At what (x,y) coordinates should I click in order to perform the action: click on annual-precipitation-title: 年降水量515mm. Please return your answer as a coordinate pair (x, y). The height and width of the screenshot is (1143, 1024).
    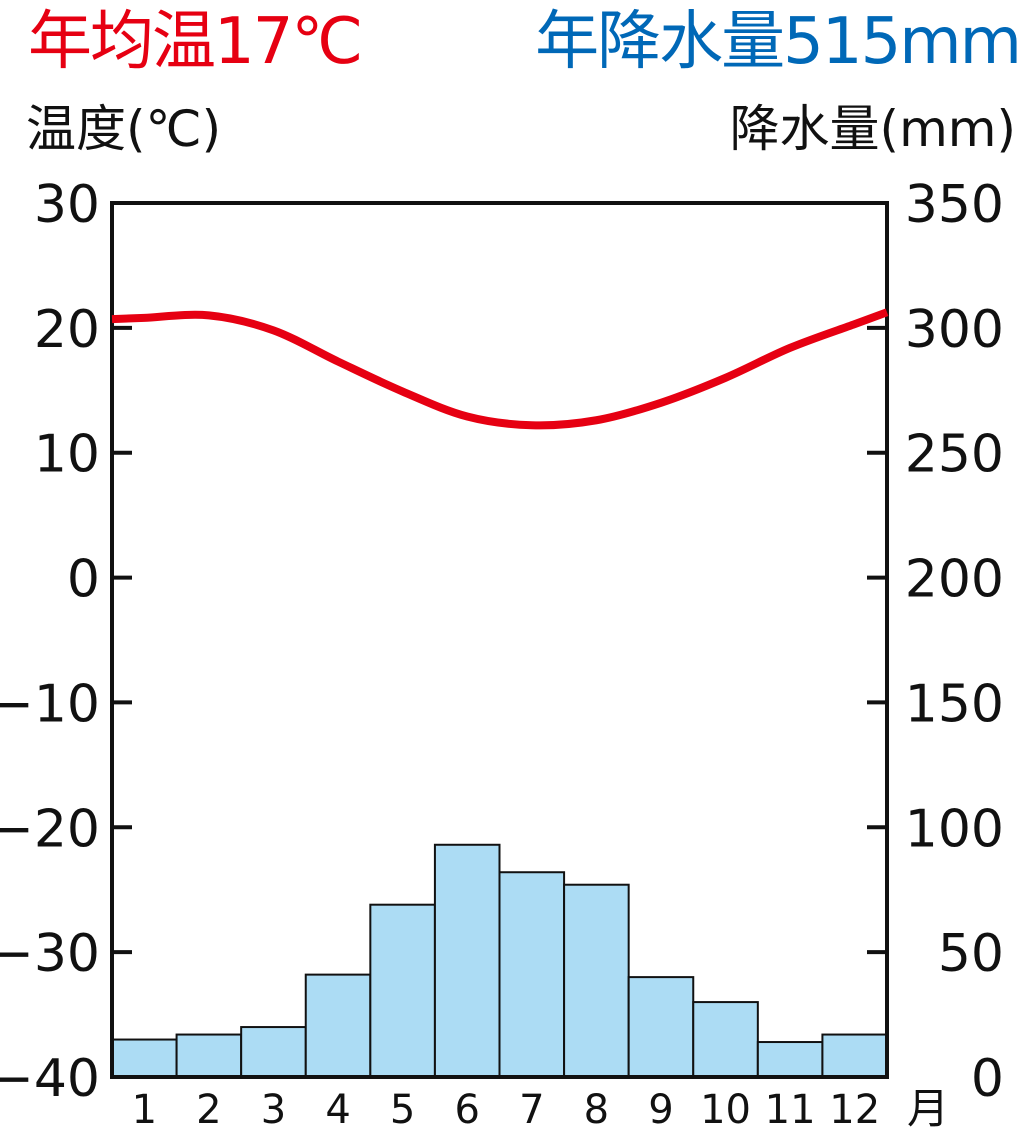
    Looking at the image, I should click on (778, 42).